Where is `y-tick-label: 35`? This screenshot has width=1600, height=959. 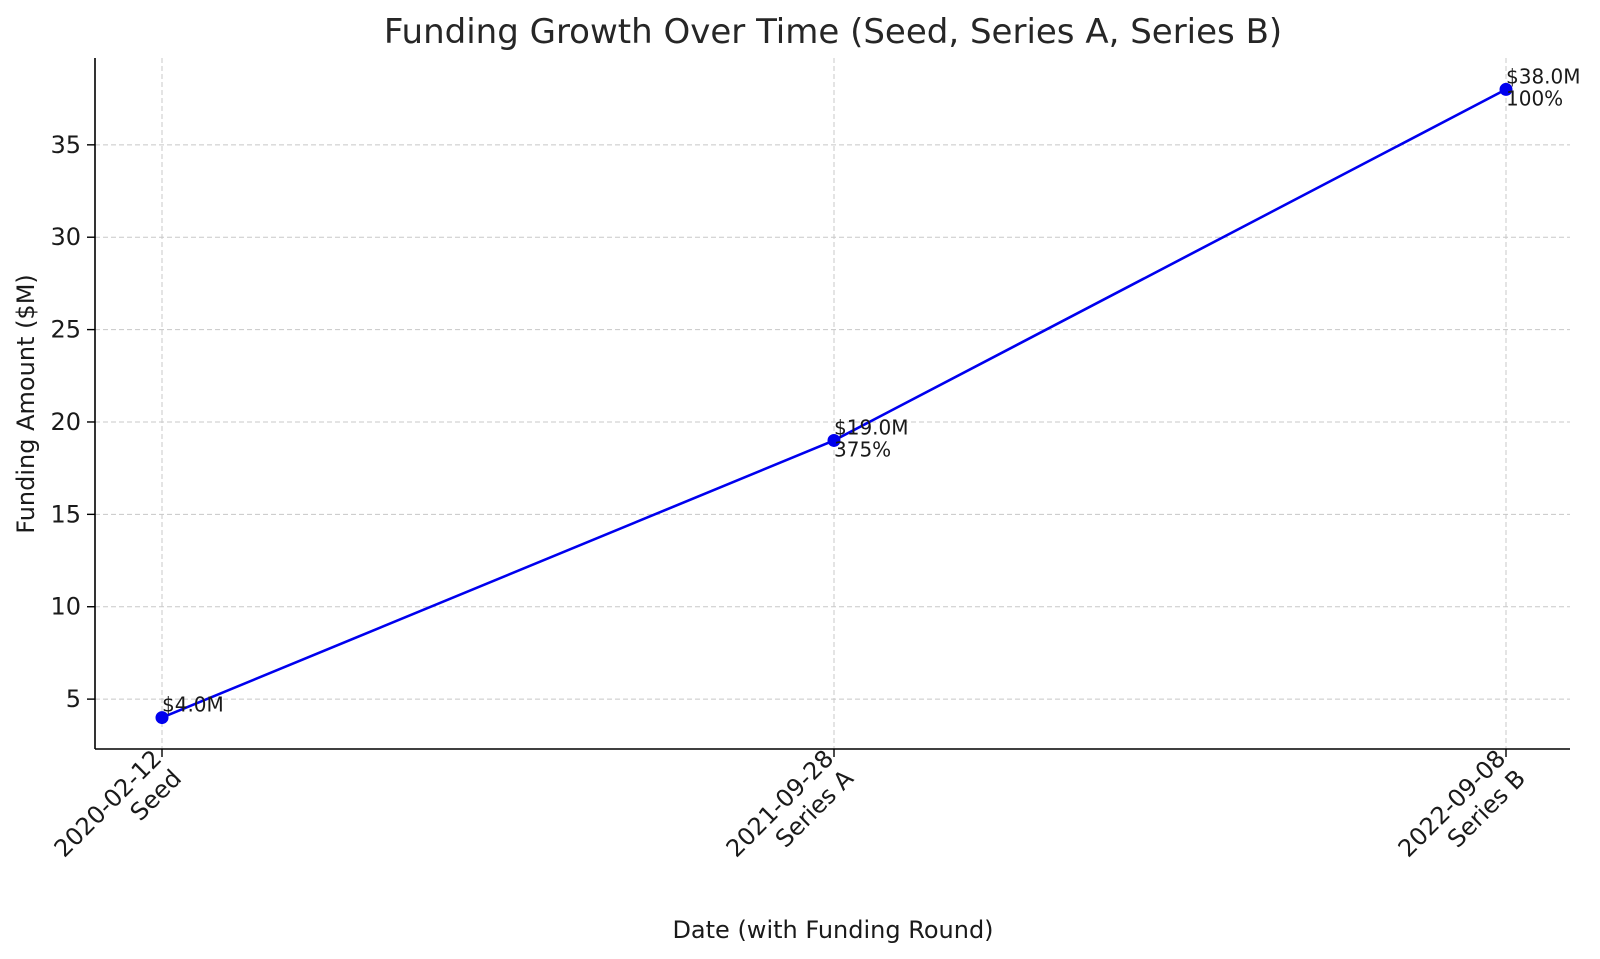
y-tick-label: 35 is located at coordinates (65, 145).